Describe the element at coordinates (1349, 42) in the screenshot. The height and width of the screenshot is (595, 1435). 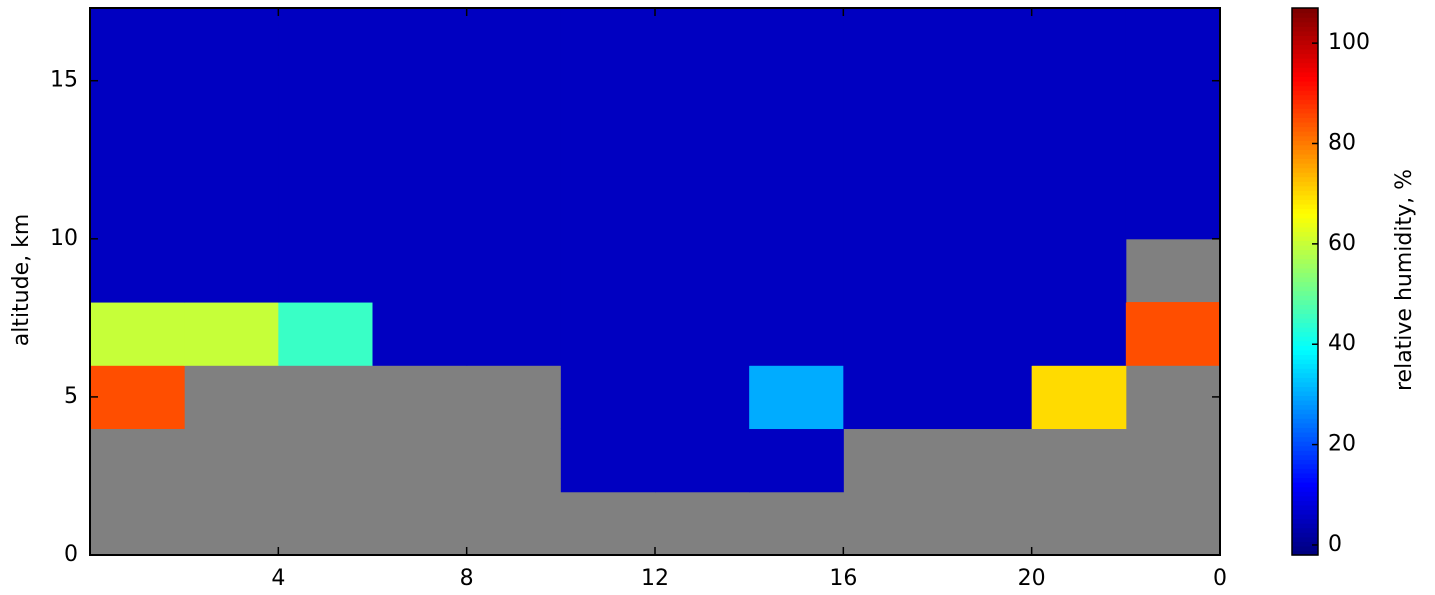
I see `colorbar-tick-label: 100` at that location.